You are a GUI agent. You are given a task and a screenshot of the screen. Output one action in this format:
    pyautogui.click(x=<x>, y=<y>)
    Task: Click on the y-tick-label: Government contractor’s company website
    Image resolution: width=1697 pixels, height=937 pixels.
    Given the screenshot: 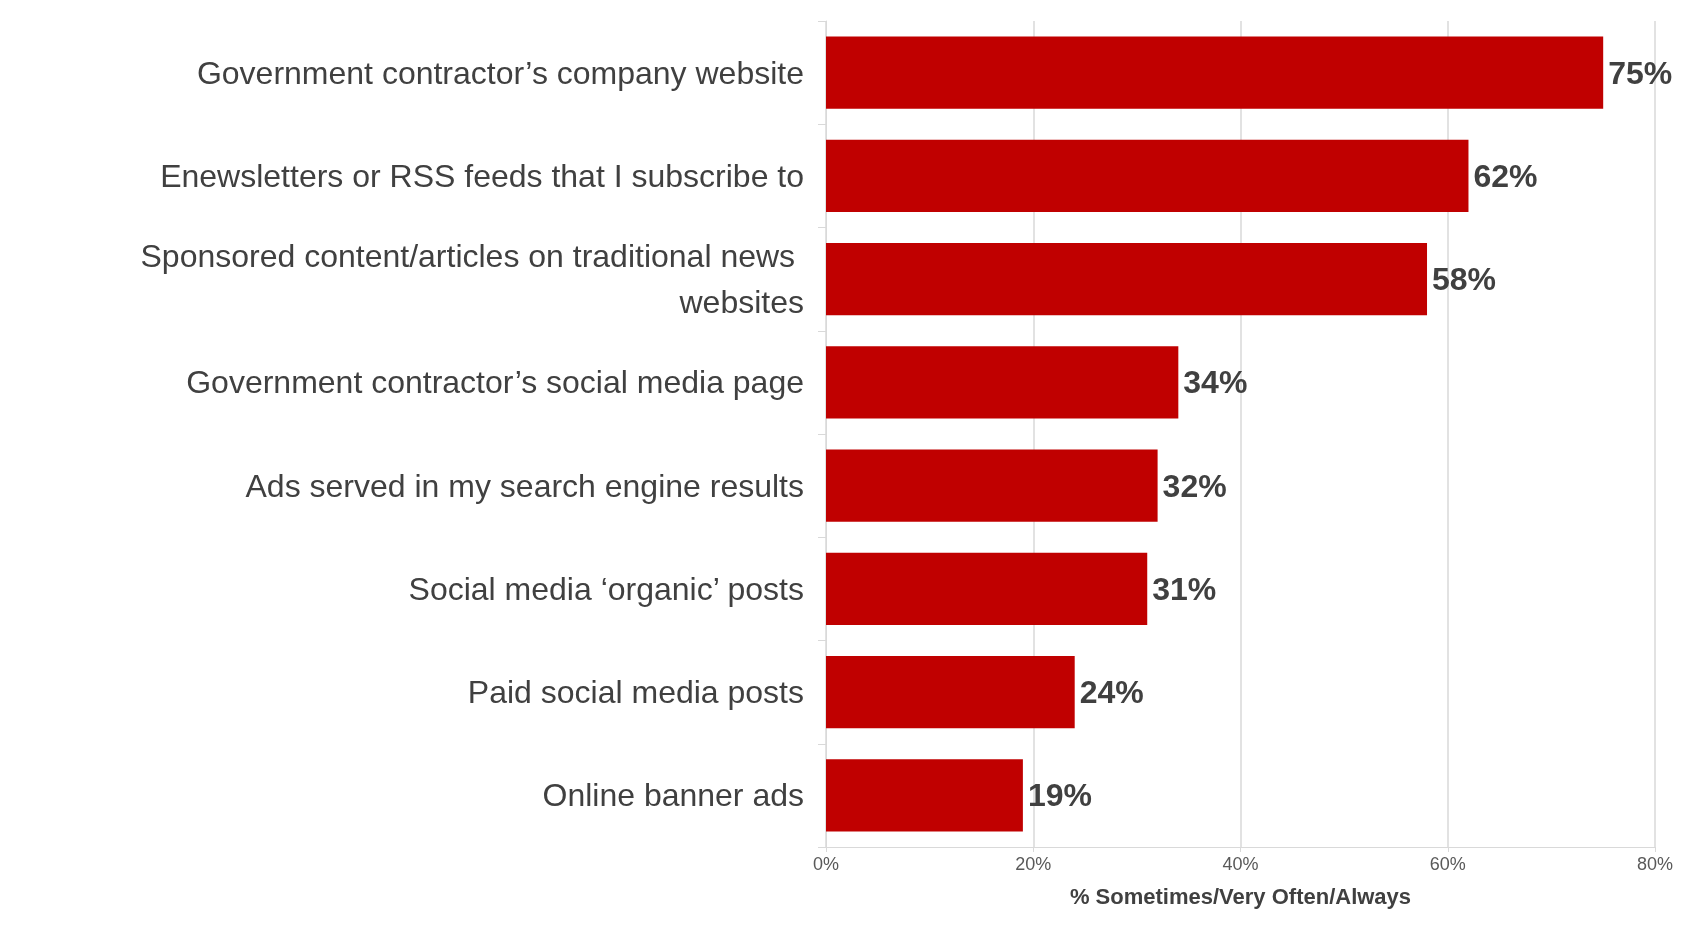 What is the action you would take?
    pyautogui.click(x=500, y=72)
    